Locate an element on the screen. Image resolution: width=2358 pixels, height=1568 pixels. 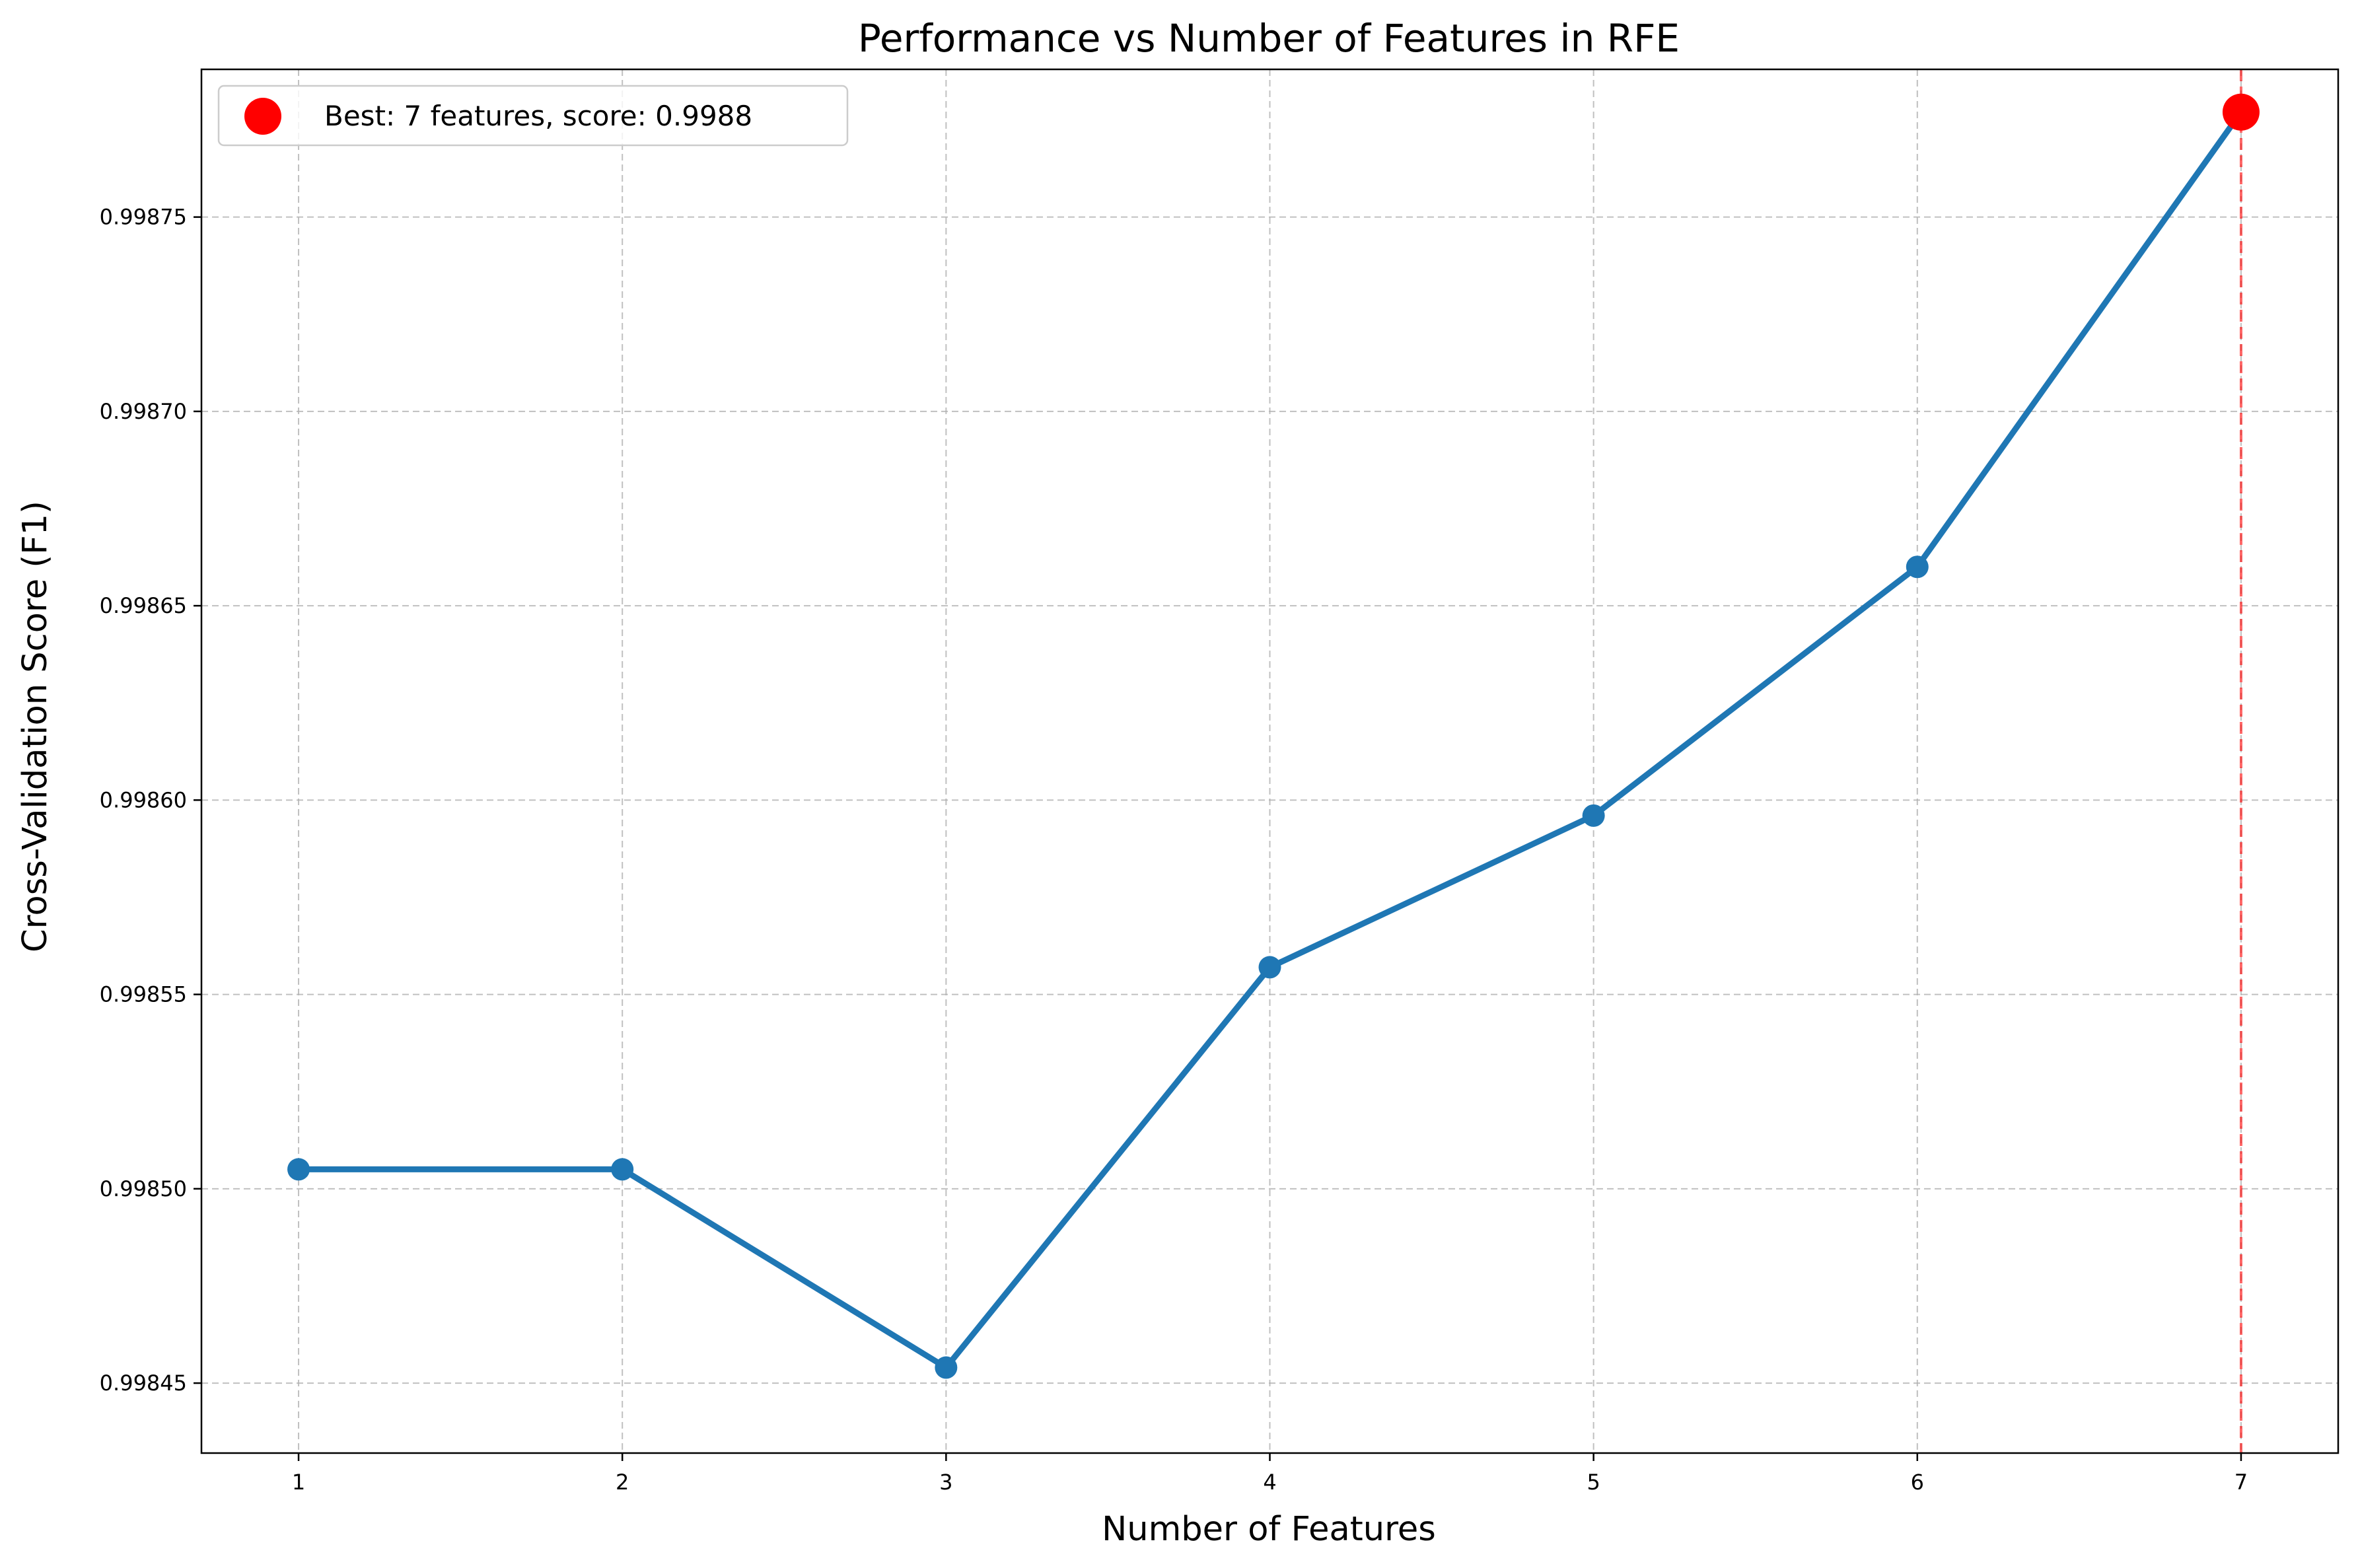
x-tick-label: 1 is located at coordinates (298, 1482).